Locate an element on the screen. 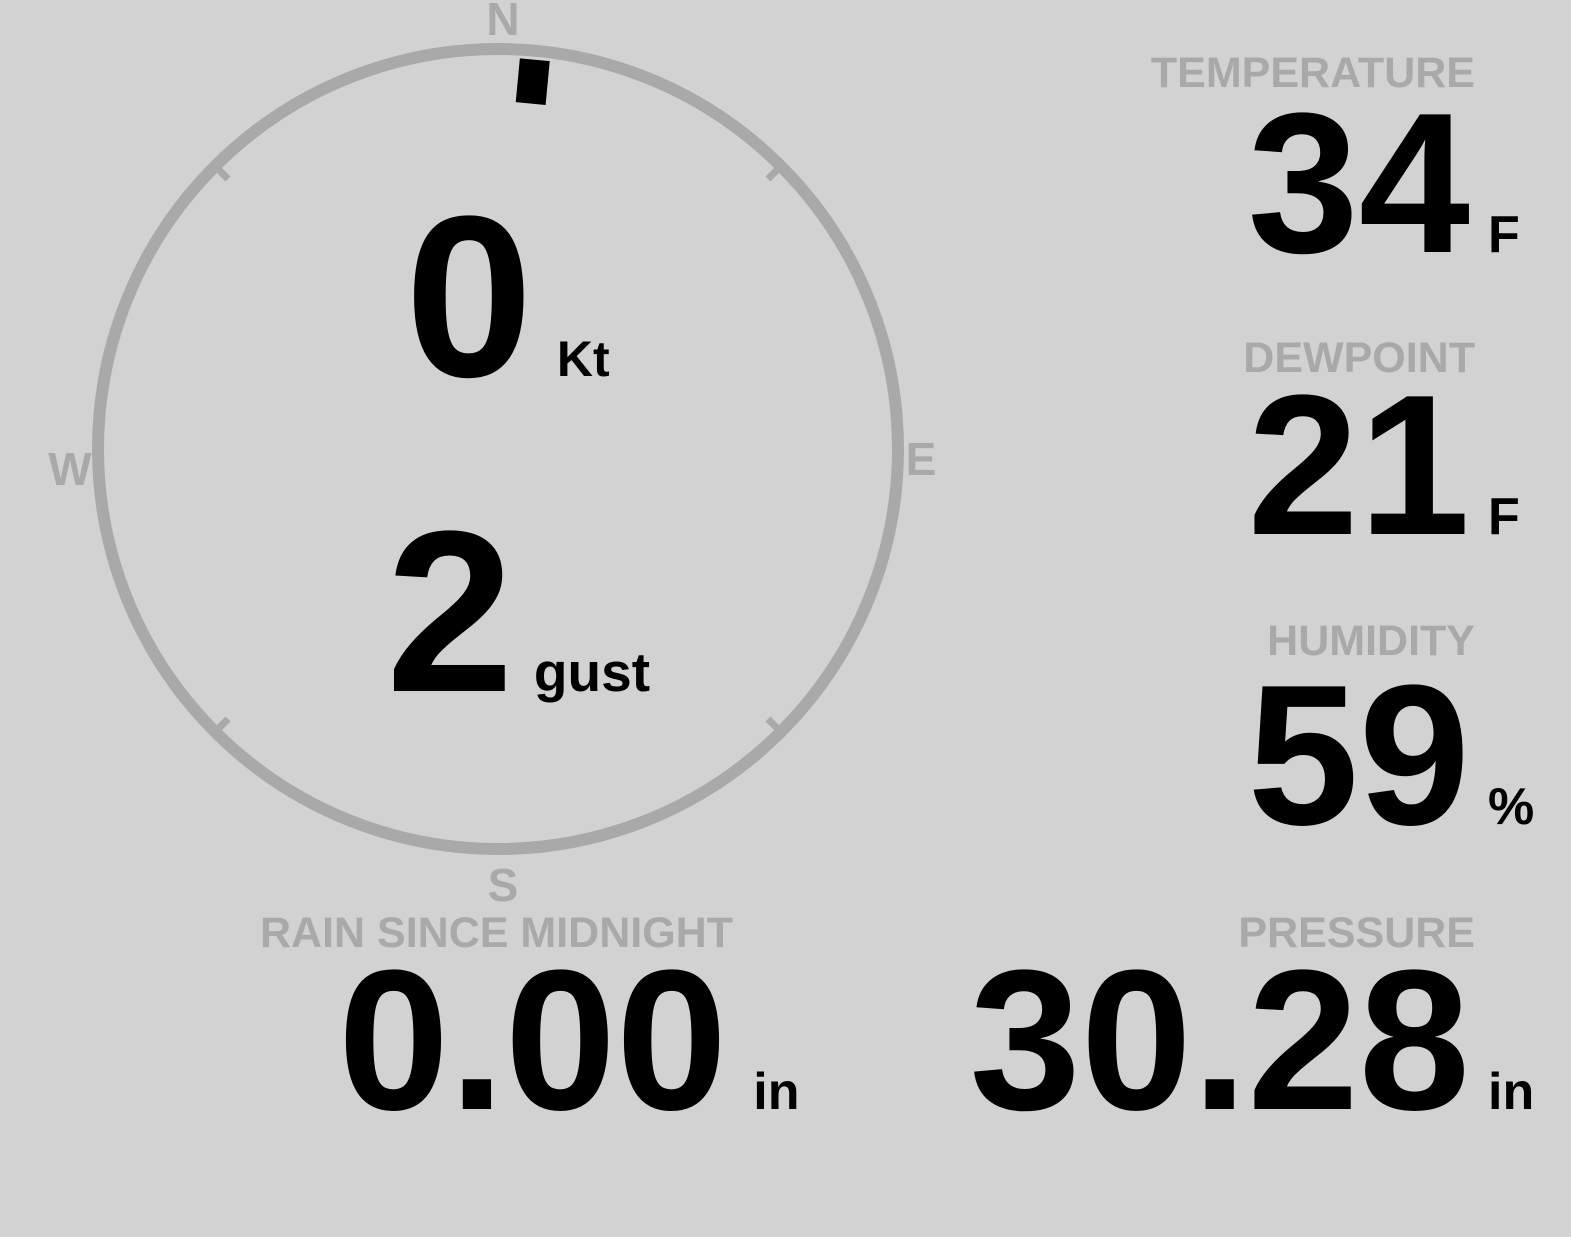  compass-label-east: E is located at coordinates (921, 459).